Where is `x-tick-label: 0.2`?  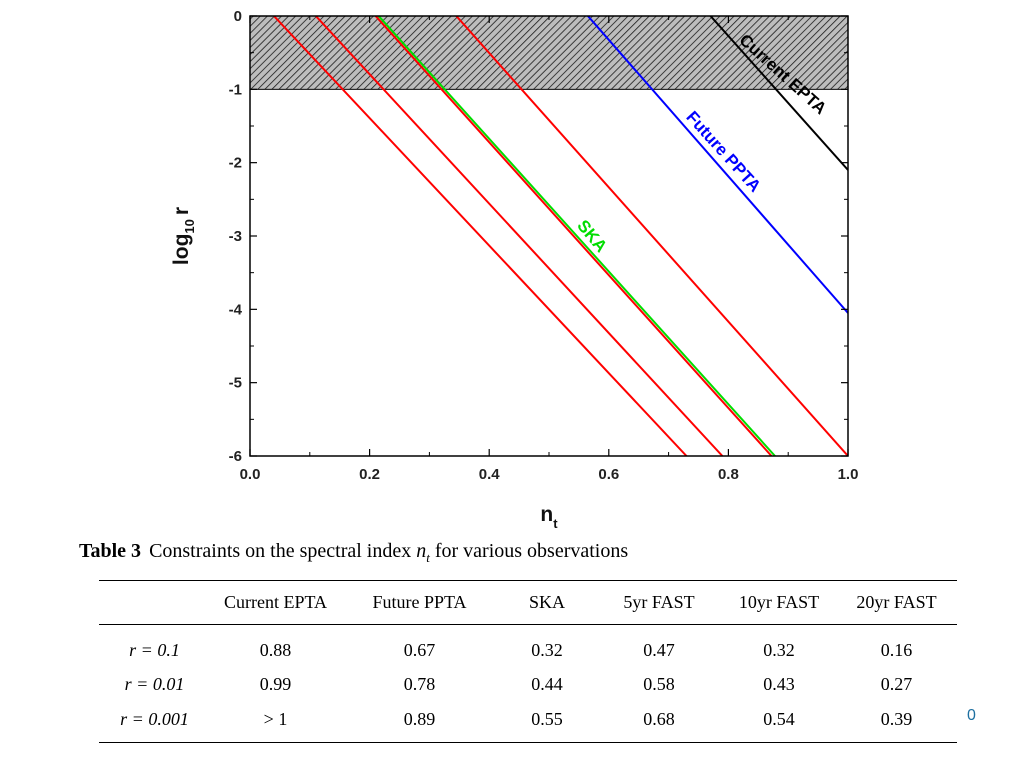
x-tick-label: 0.2 is located at coordinates (369, 474).